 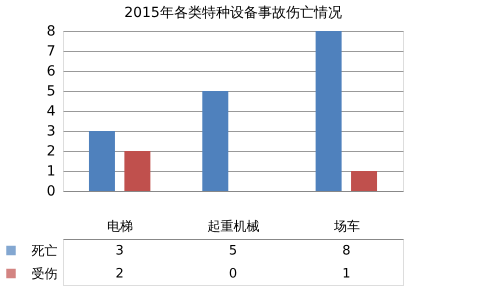 I want to click on legend-label: 死亡, so click(x=45, y=251).